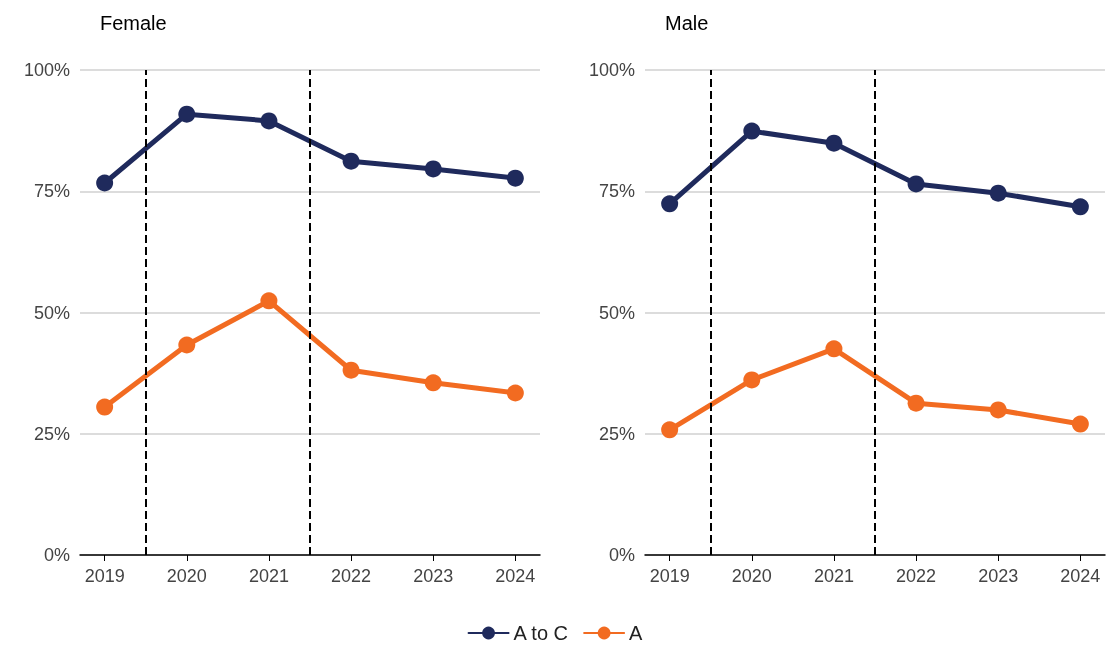 This screenshot has width=1110, height=668. I want to click on legend-label: A, so click(636, 633).